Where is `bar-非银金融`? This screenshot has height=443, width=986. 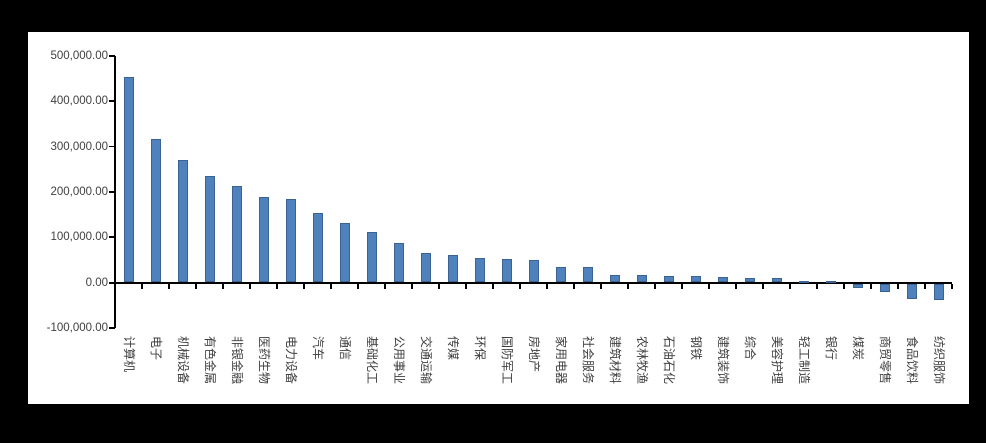
bar-非银金融 is located at coordinates (237, 233).